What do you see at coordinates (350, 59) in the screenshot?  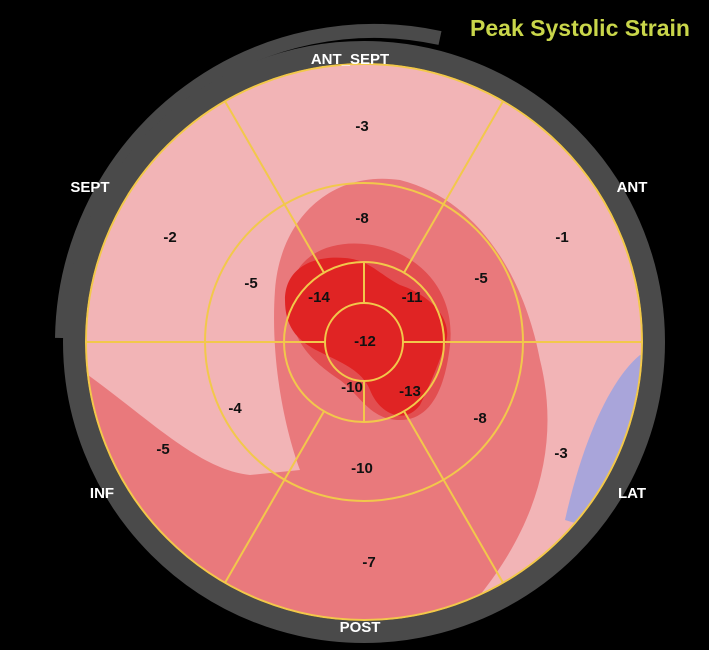 I see `wall-label: ANT_SEPT` at bounding box center [350, 59].